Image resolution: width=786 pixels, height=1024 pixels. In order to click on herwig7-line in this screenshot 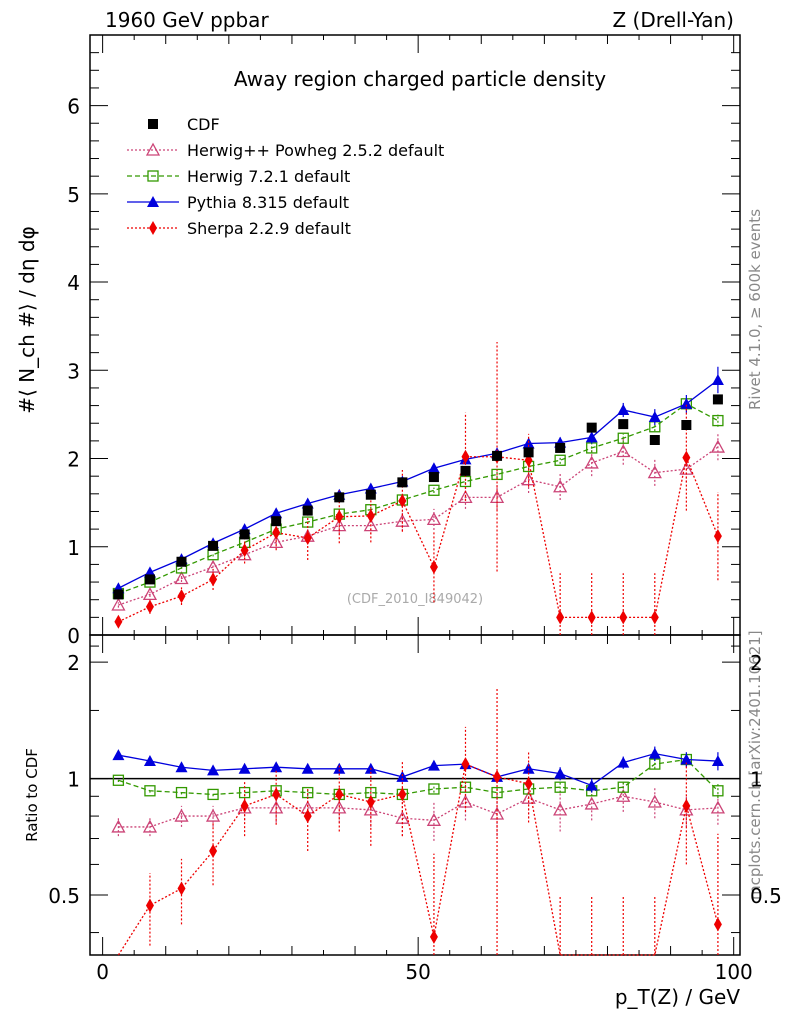, I will do `click(418, 499)`.